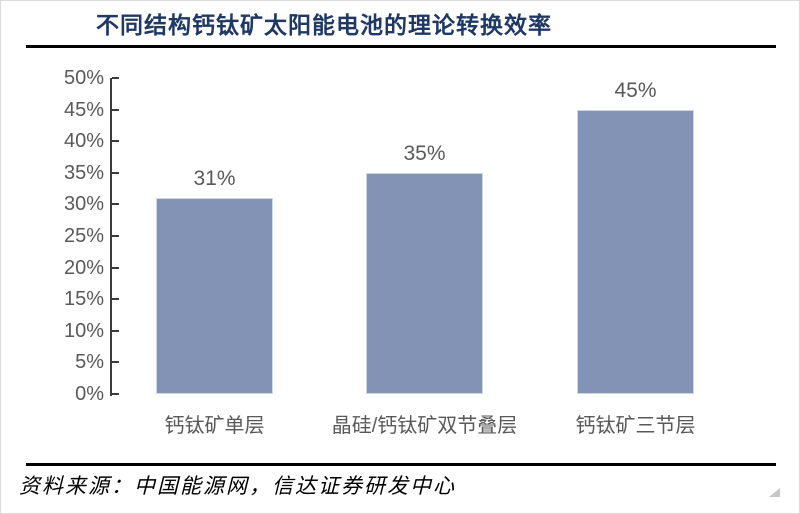 This screenshot has width=800, height=514. What do you see at coordinates (214, 178) in the screenshot?
I see `bar-value-label: 31%` at bounding box center [214, 178].